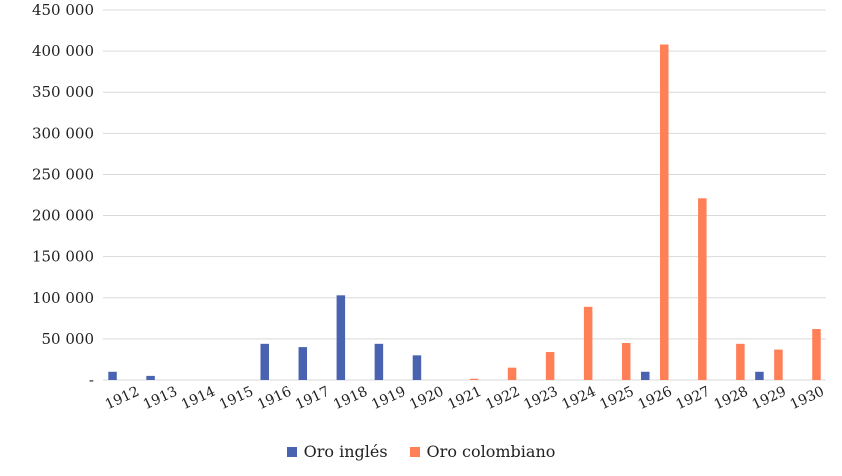 The height and width of the screenshot is (476, 842). Describe the element at coordinates (426, 399) in the screenshot. I see `x-tick-label: 1920` at that location.